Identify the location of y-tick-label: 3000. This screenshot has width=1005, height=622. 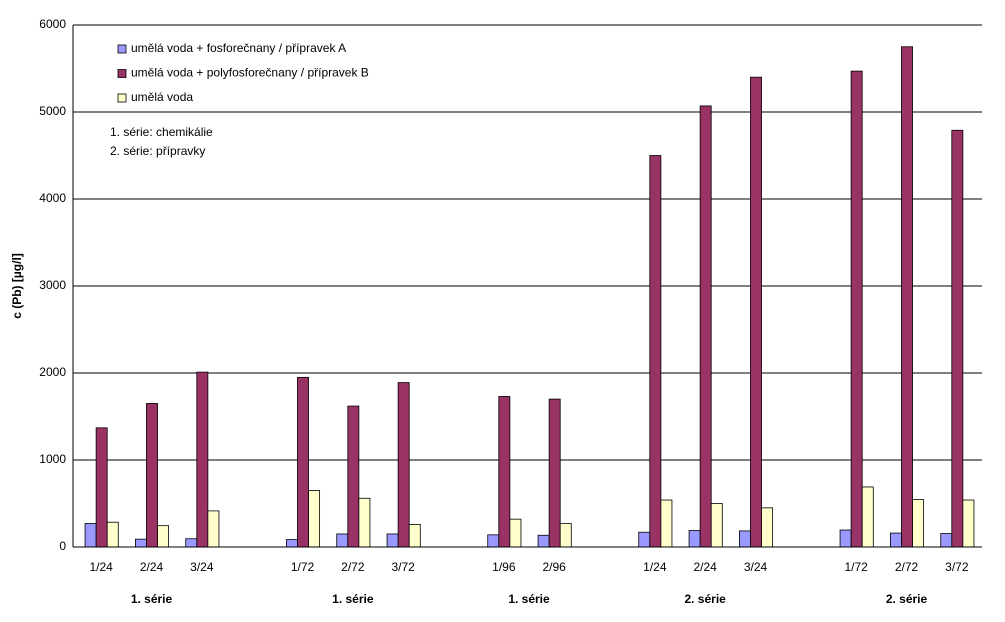
(52, 285).